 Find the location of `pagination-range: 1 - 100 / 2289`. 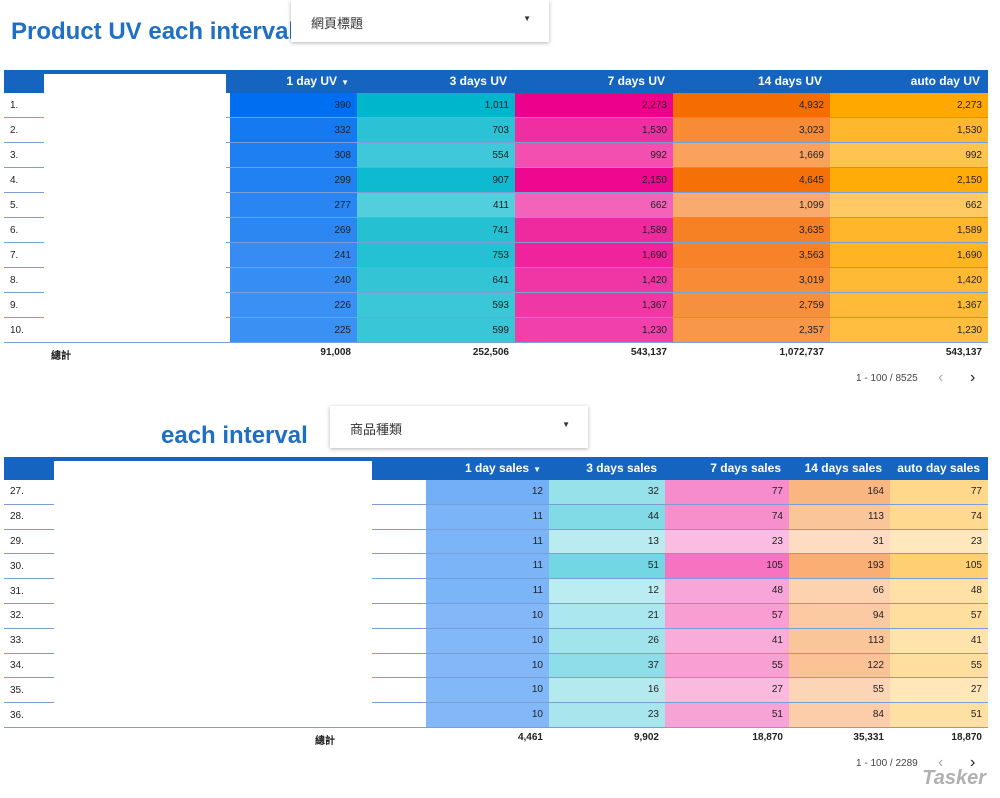

pagination-range: 1 - 100 / 2289 is located at coordinates (887, 763).